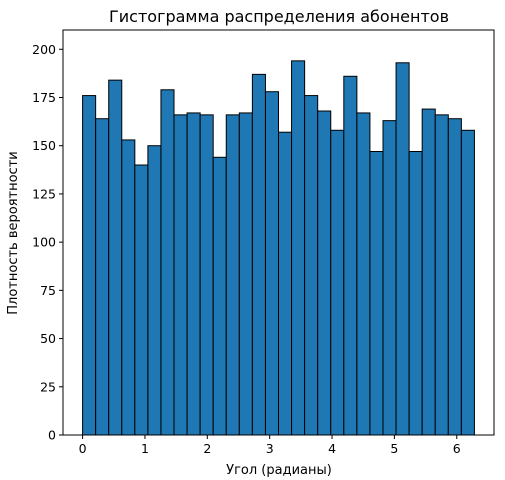 The width and height of the screenshot is (505, 480). Describe the element at coordinates (44, 242) in the screenshot. I see `y-tick-label: 100` at that location.